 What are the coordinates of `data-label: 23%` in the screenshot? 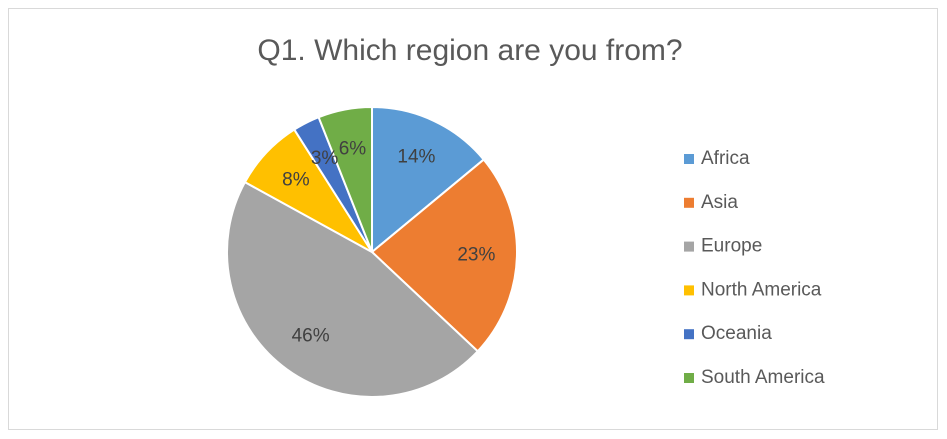 It's located at (476, 254).